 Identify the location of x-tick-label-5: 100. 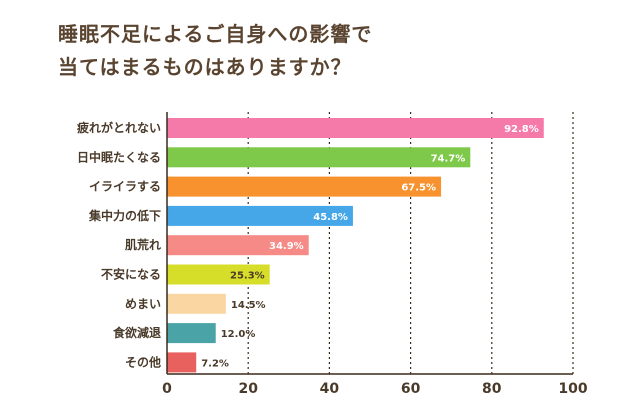
(572, 389).